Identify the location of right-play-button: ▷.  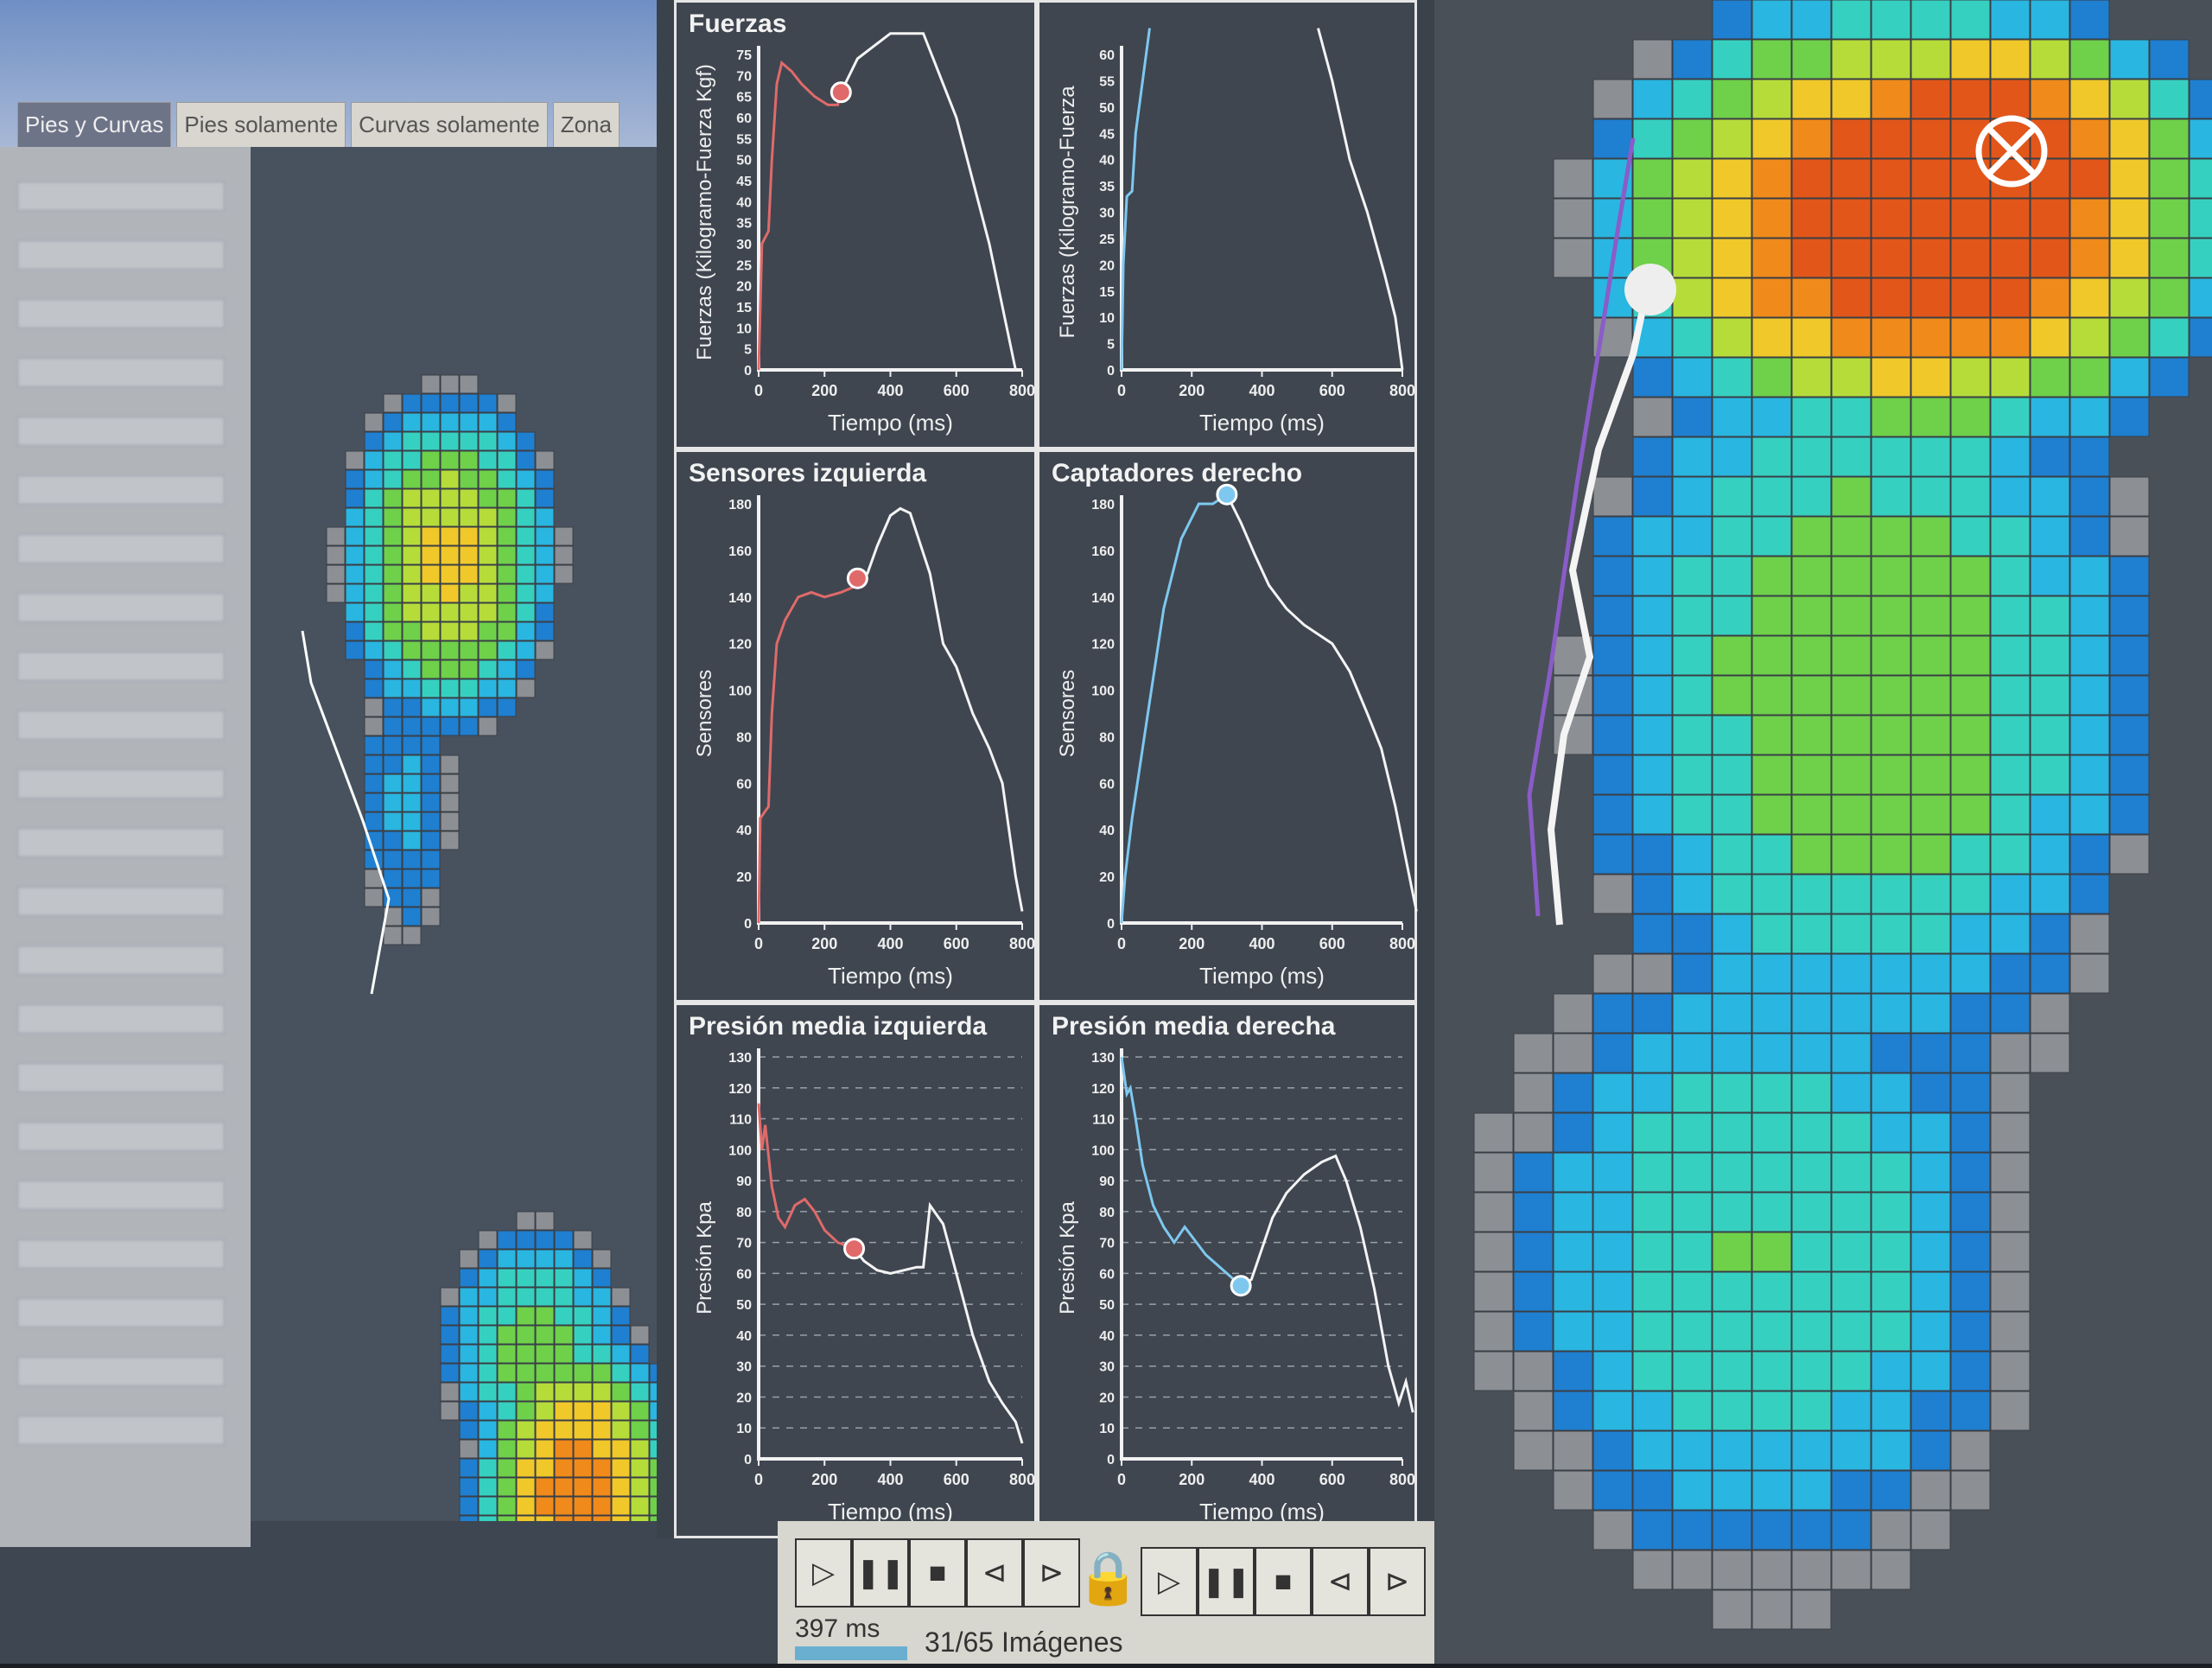
(1169, 1581).